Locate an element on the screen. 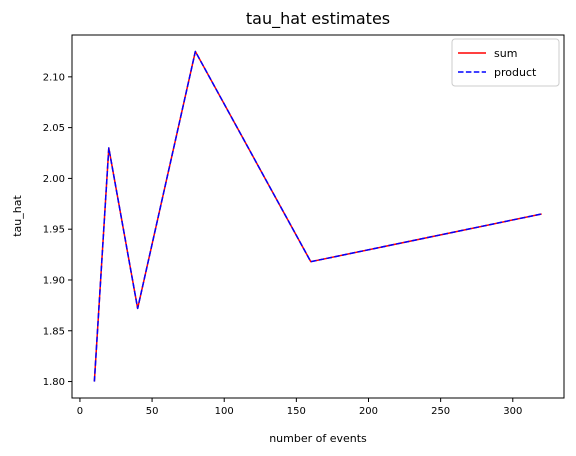 The image size is (576, 456). y-axis: 1.80 1.85 1.90 1.95 2.00 2.05 2.10 is located at coordinates (57, 230).